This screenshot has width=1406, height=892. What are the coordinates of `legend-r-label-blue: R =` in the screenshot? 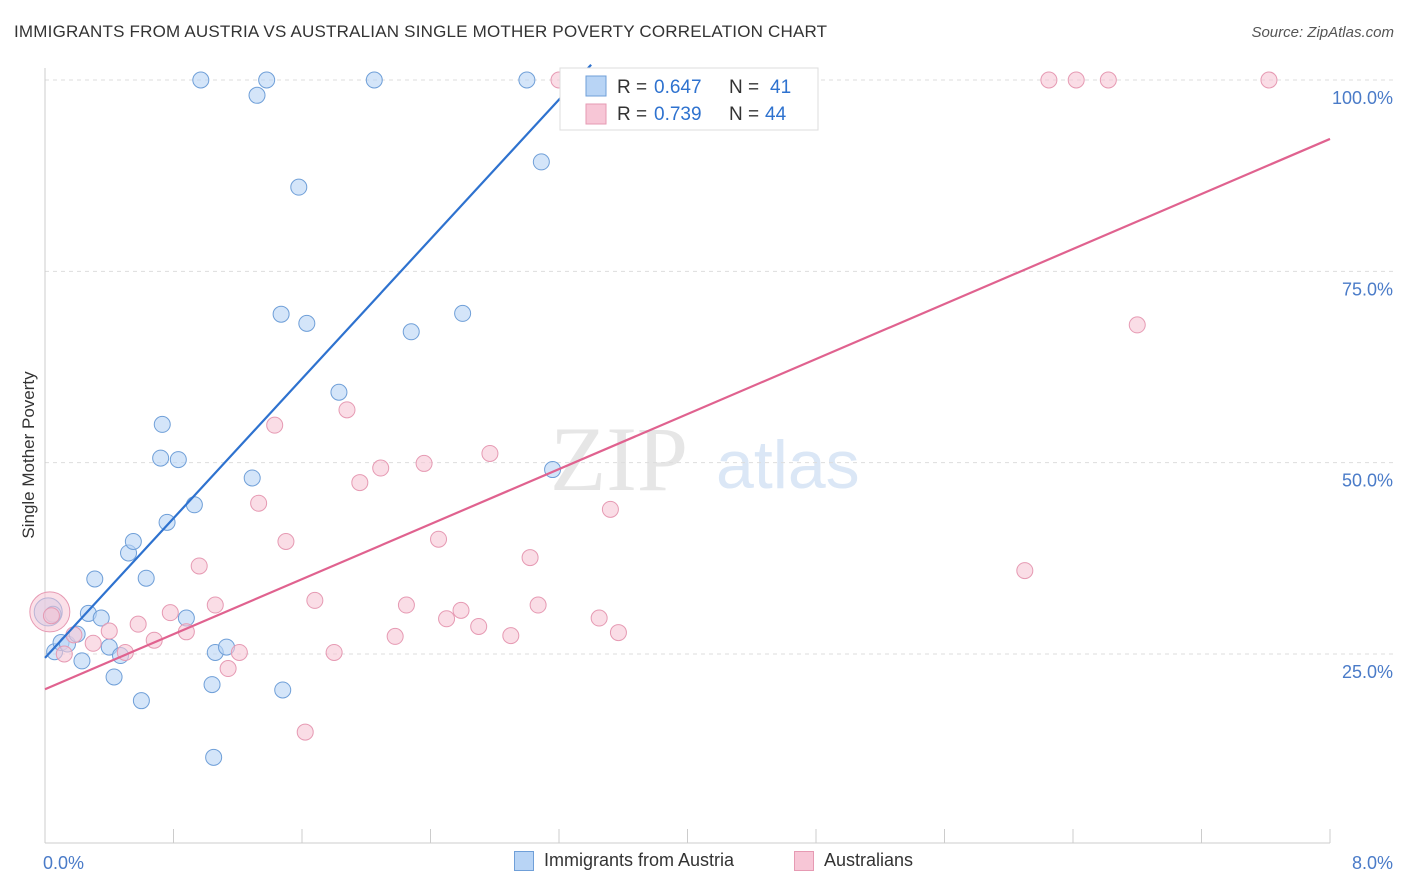 It's located at (634, 87).